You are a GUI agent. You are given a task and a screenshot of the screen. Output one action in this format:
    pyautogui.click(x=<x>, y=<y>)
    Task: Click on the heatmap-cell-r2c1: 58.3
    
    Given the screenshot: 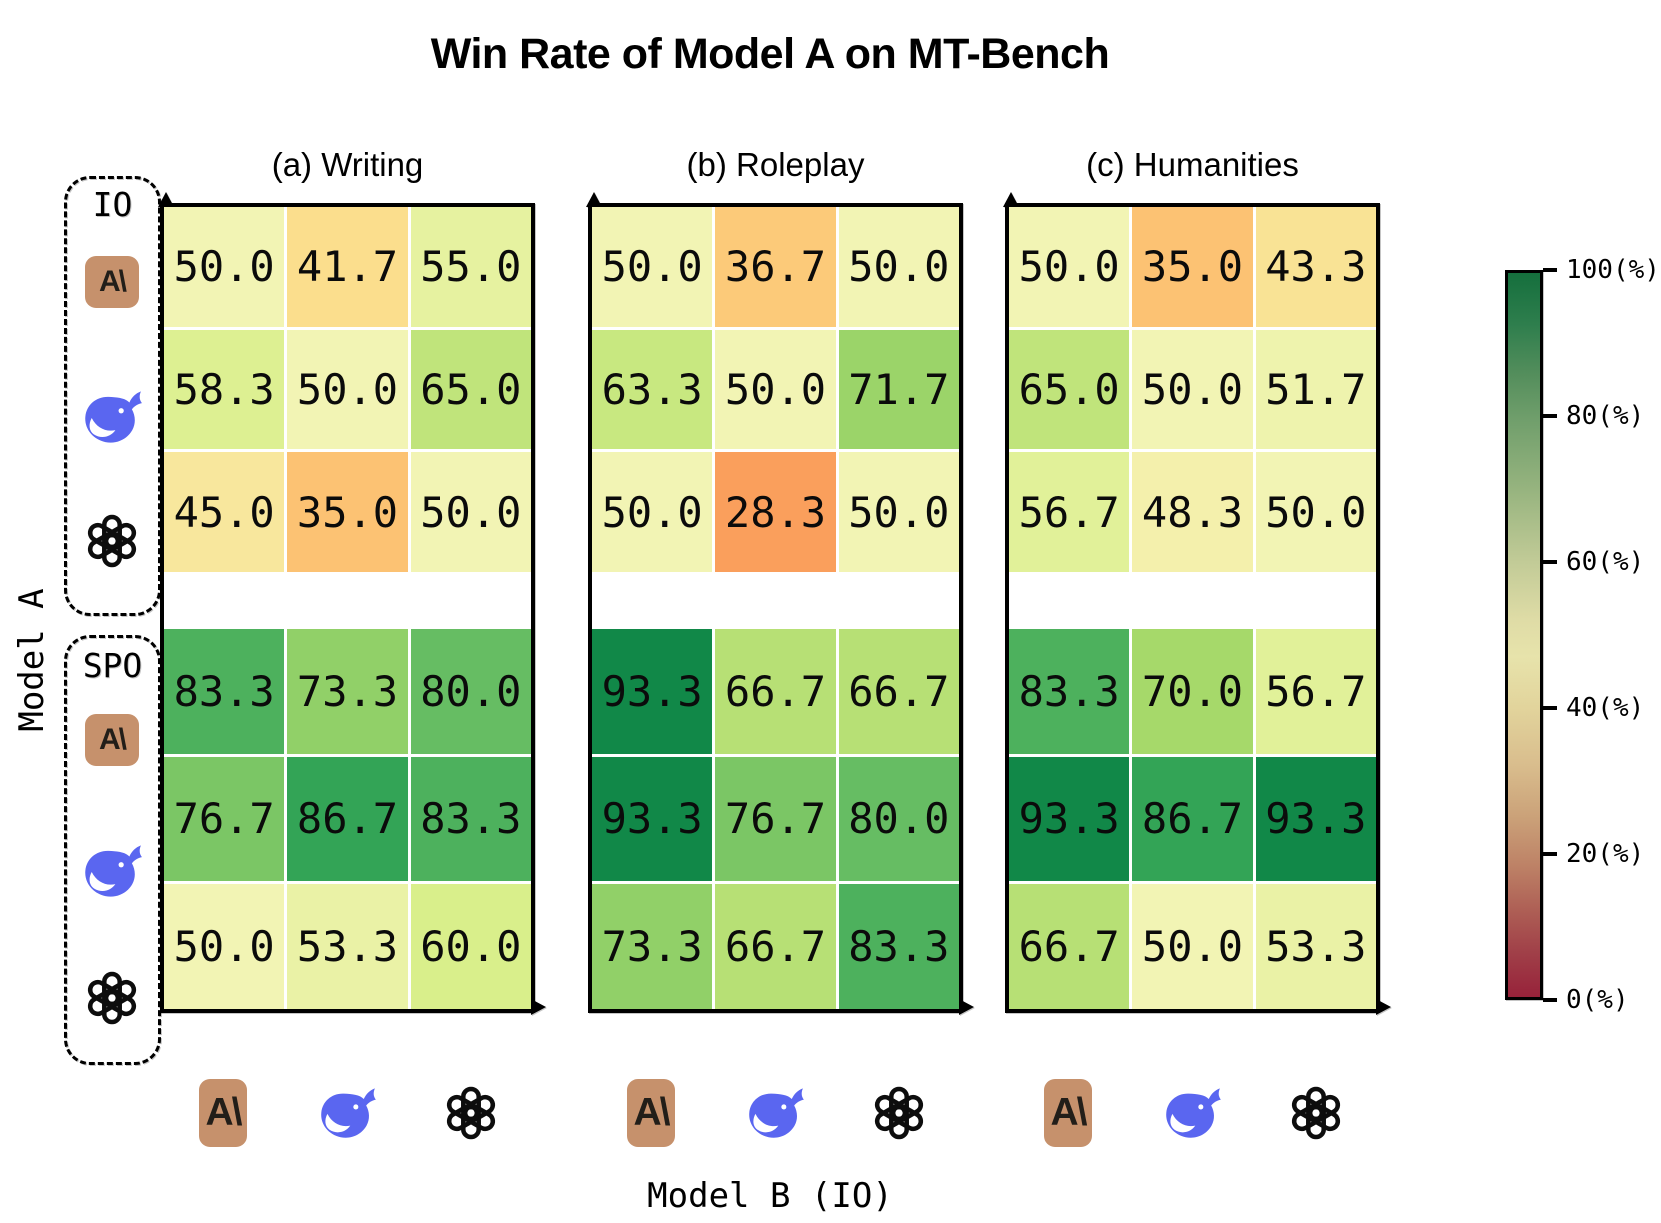 What is the action you would take?
    pyautogui.click(x=224, y=389)
    